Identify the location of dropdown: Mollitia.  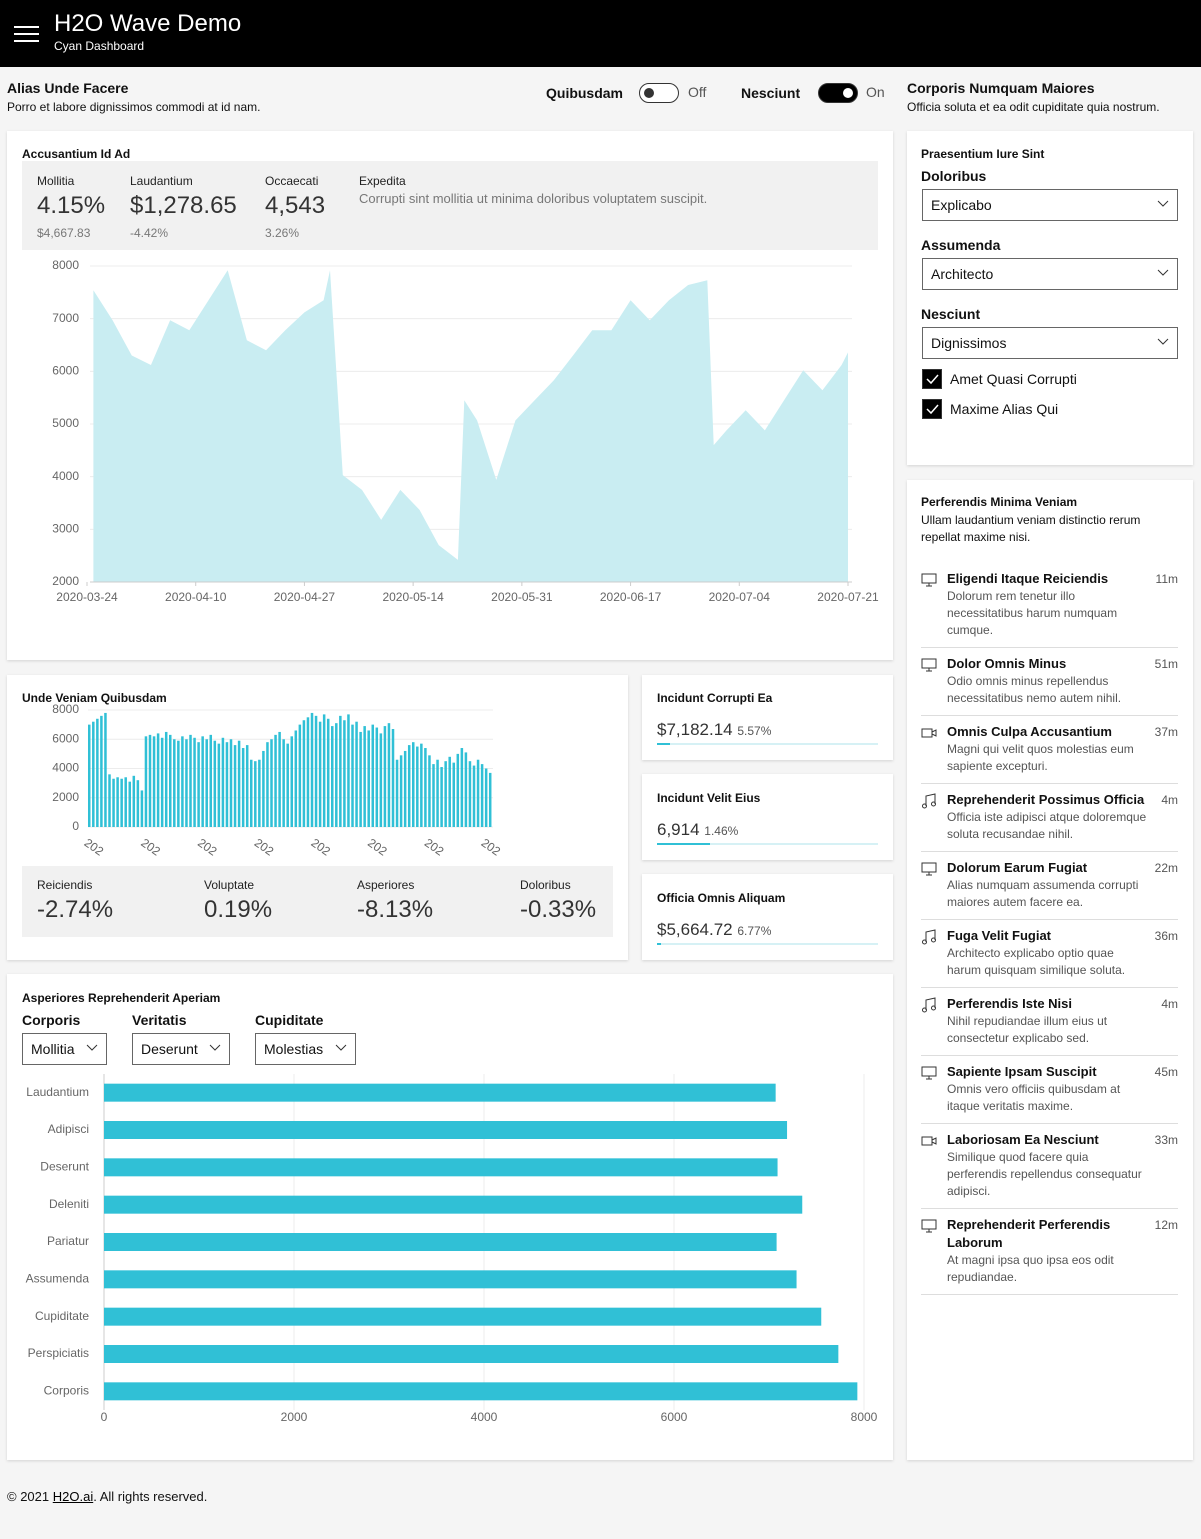
(64, 1049).